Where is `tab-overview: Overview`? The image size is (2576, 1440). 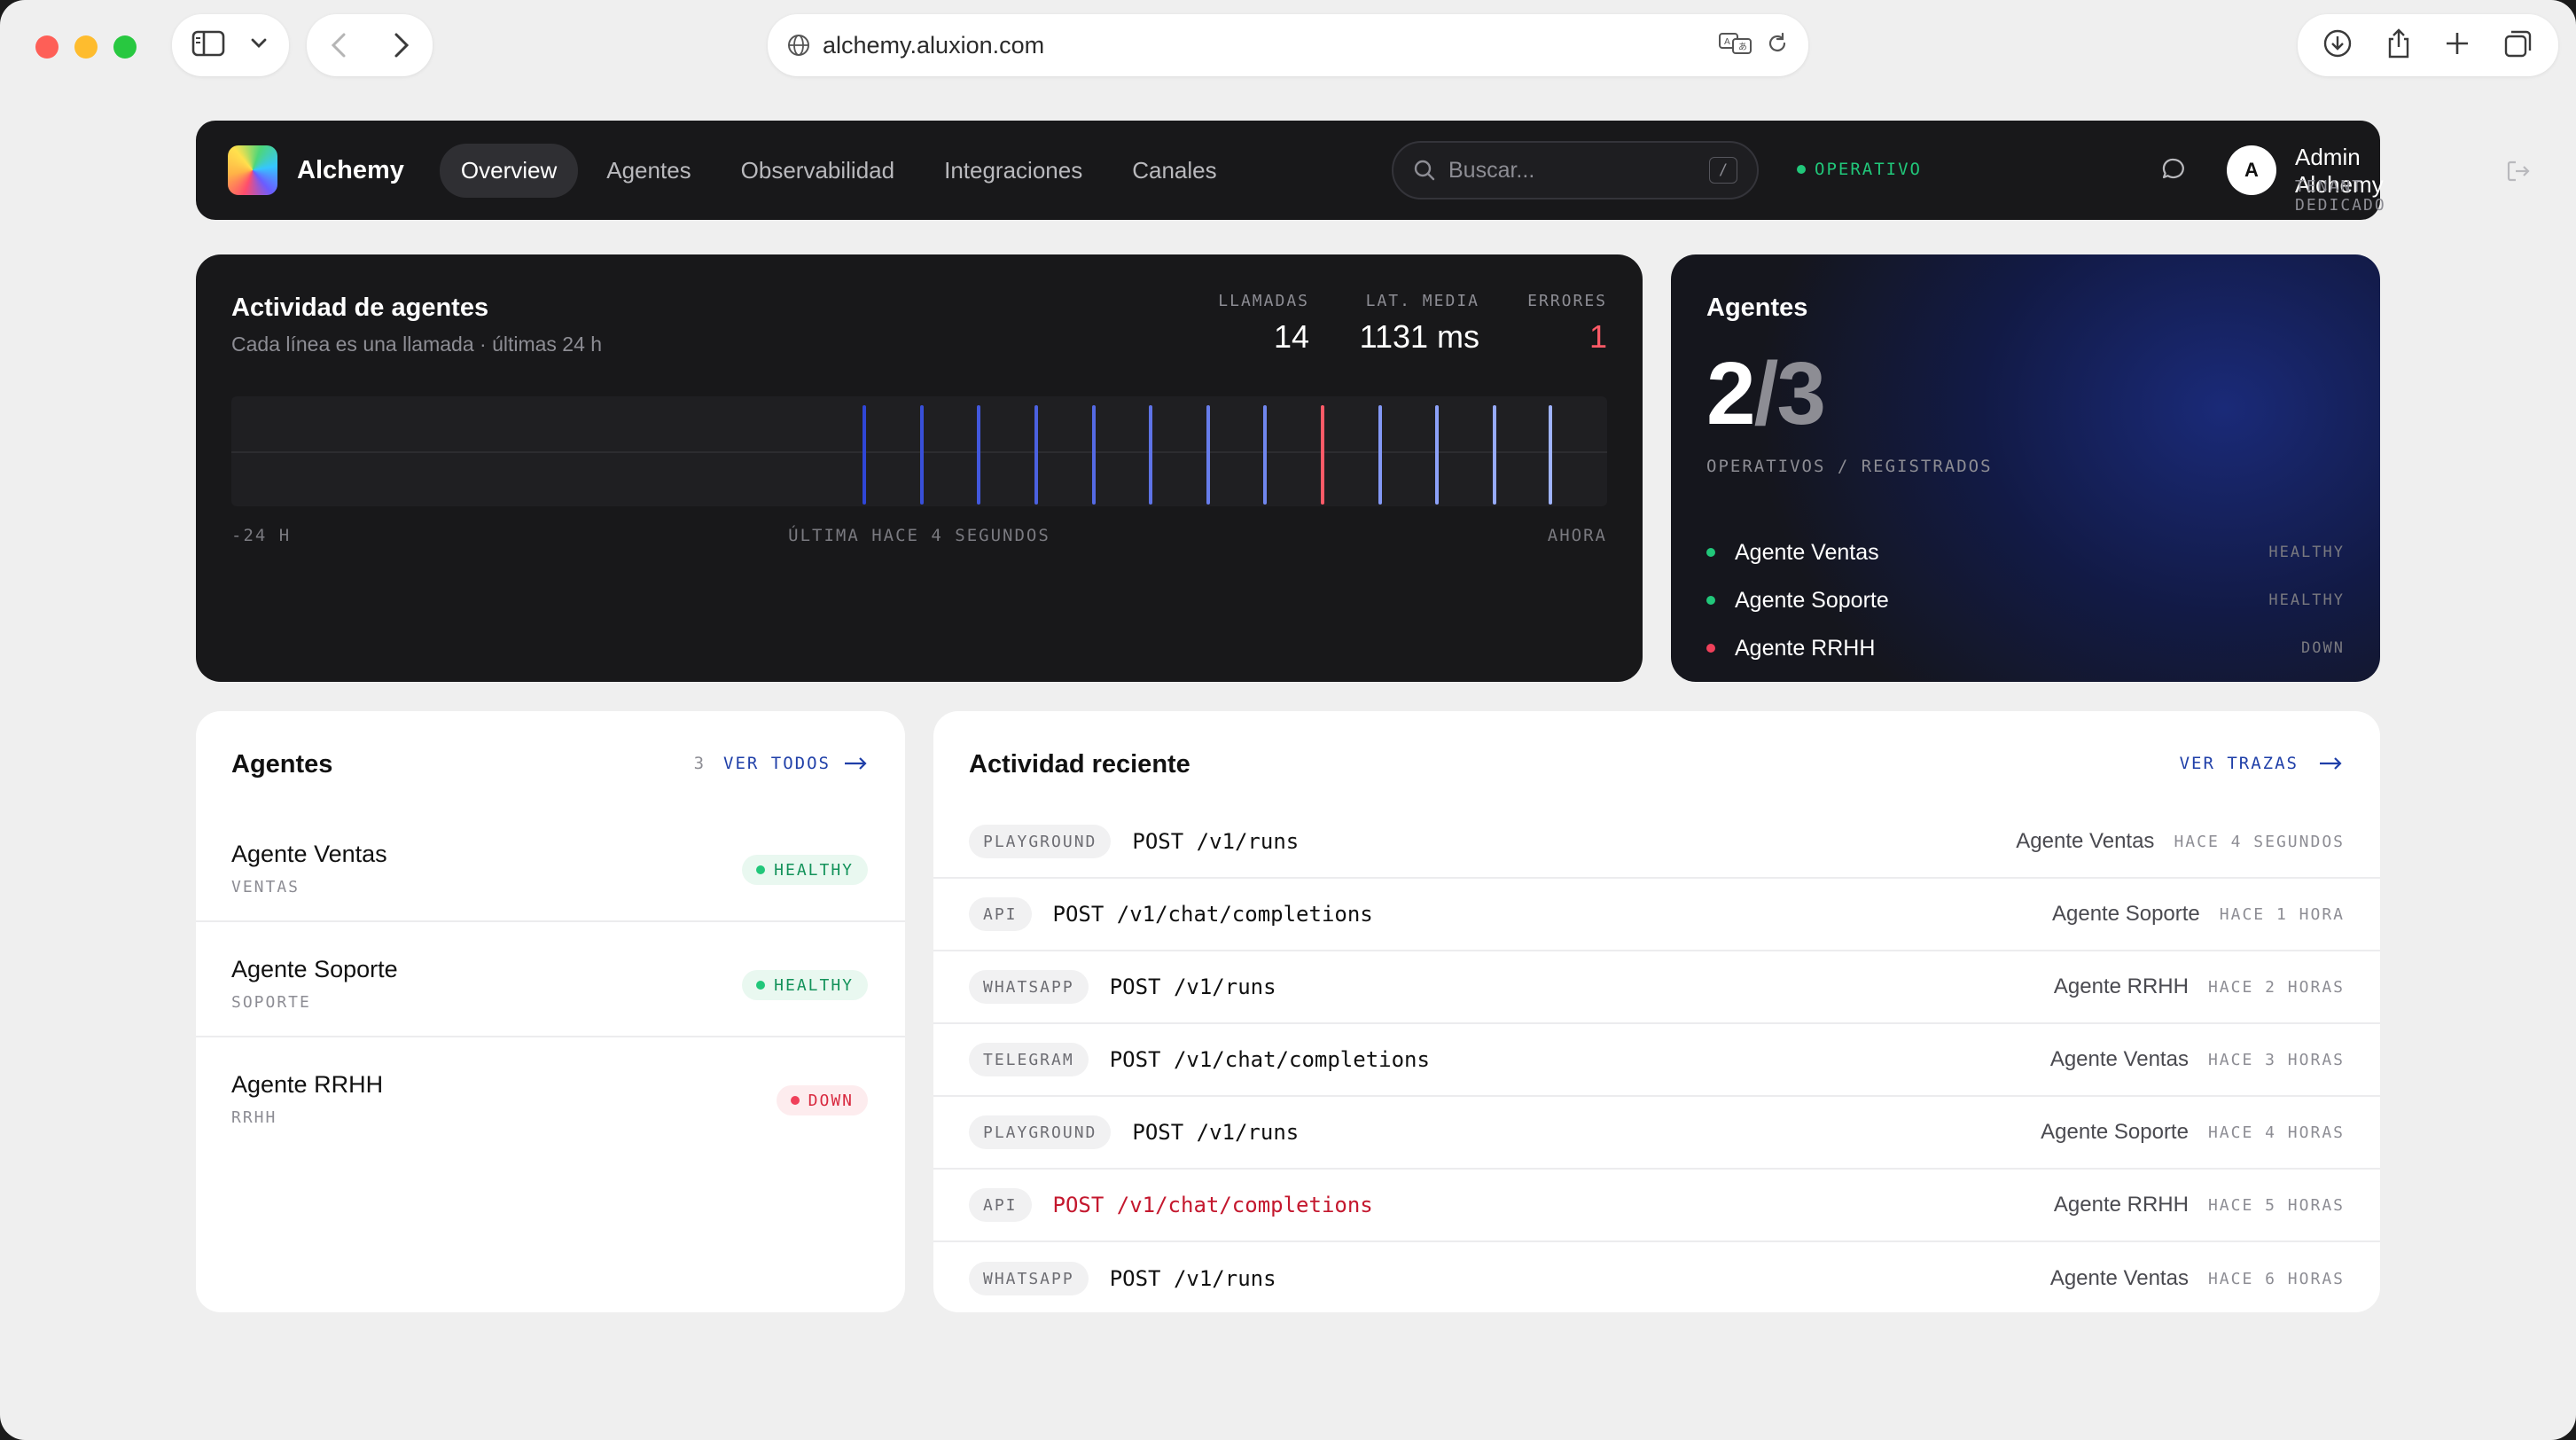
tab-overview: Overview is located at coordinates (509, 170).